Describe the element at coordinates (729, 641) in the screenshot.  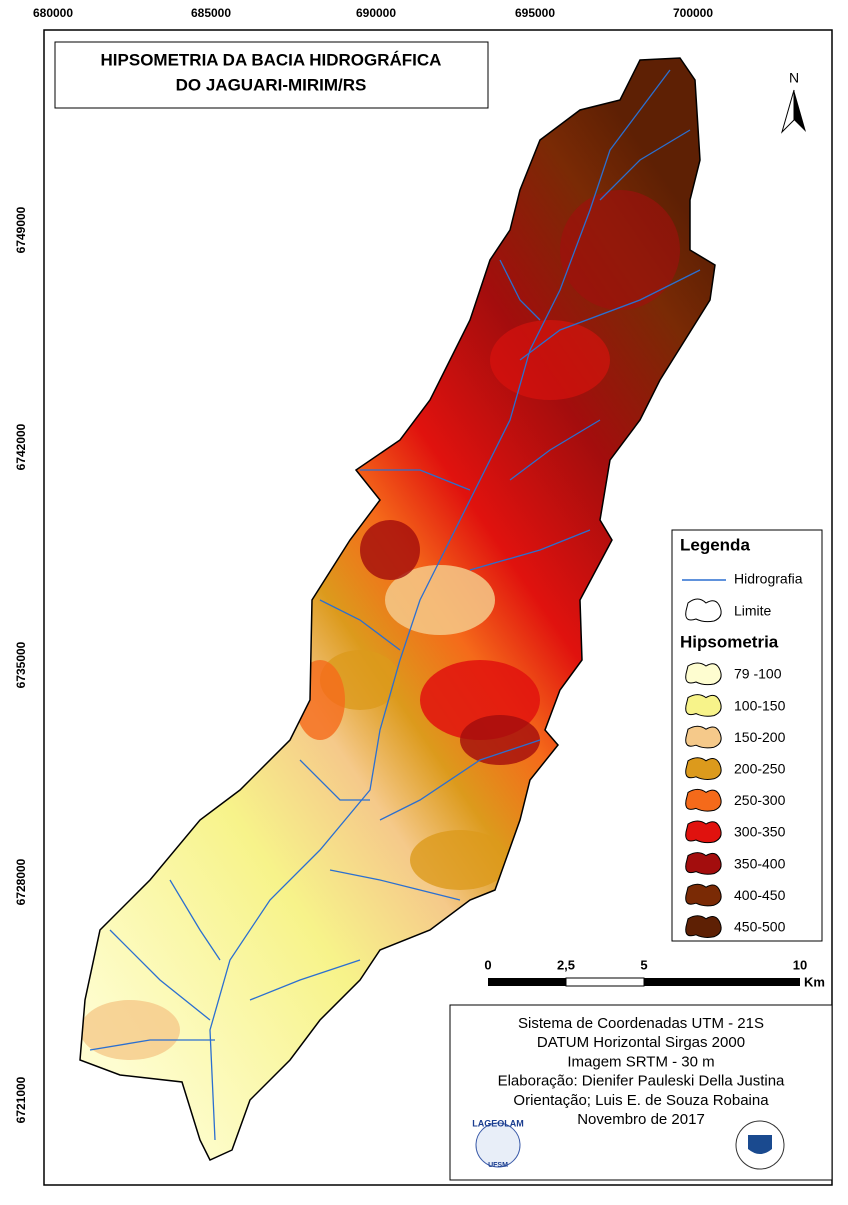
I see `legend-subtitle: Hipsometria` at that location.